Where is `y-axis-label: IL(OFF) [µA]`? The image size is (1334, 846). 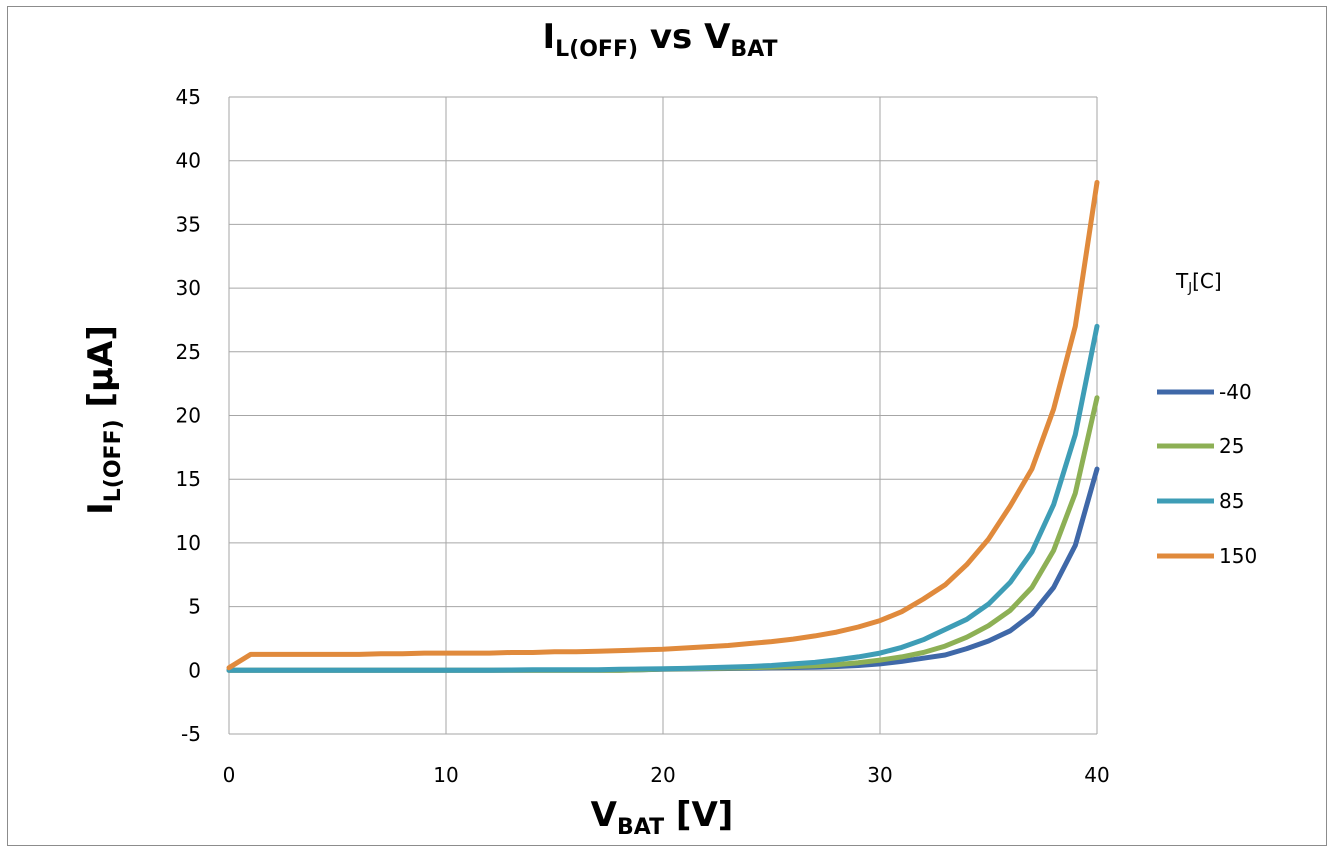
y-axis-label: IL(OFF) [µA] is located at coordinates (103, 420).